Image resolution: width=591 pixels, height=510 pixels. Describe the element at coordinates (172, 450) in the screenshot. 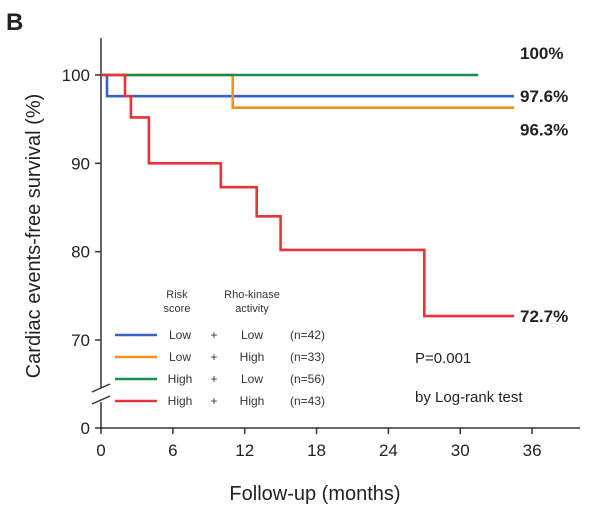

I see `x-tick-label: 6` at that location.